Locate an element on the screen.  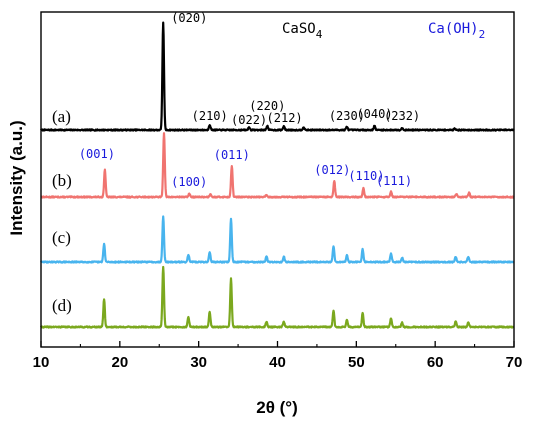
trace-label-0: (a) is located at coordinates (61, 116).